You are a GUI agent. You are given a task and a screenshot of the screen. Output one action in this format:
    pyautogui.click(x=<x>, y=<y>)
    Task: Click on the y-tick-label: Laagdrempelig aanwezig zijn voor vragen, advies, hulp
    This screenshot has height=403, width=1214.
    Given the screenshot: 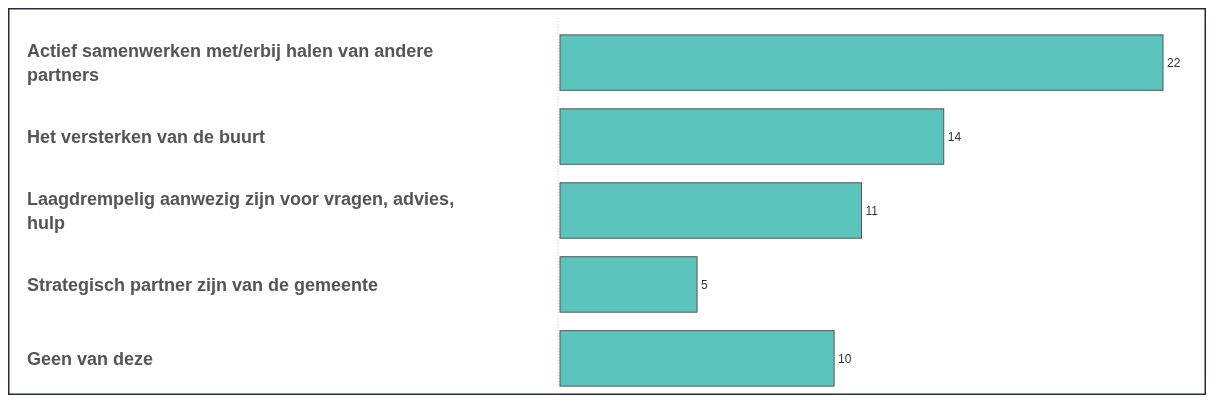 What is the action you would take?
    pyautogui.click(x=241, y=210)
    